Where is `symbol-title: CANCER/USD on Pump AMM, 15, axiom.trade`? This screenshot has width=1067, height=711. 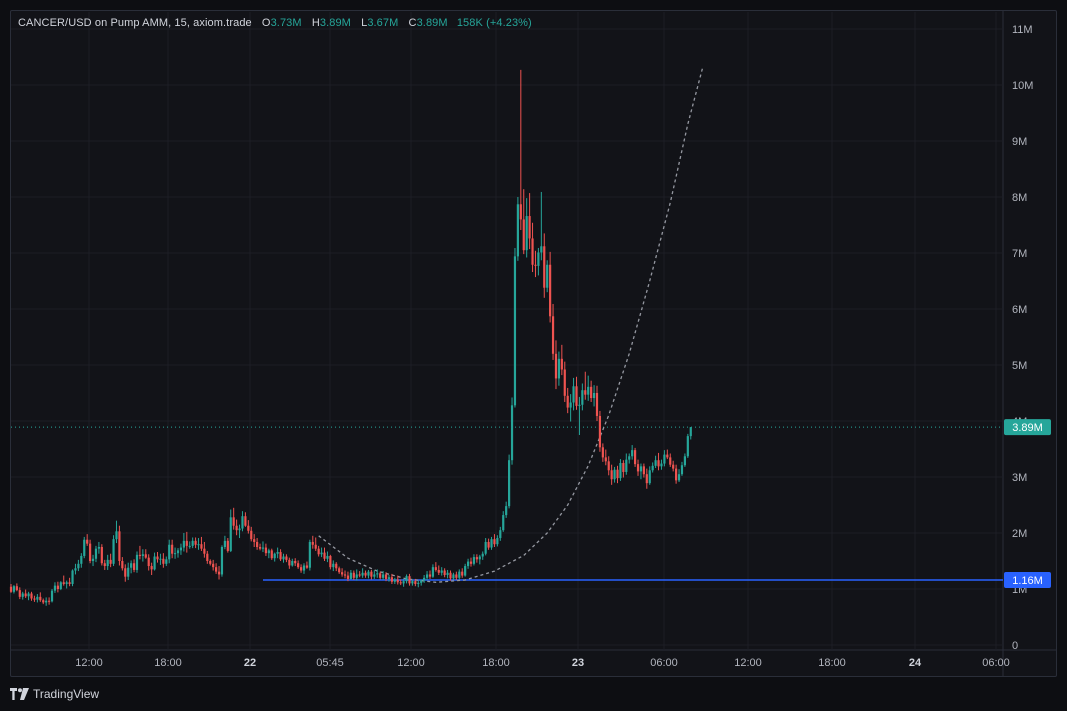
symbol-title: CANCER/USD on Pump AMM, 15, axiom.trade is located at coordinates (135, 23).